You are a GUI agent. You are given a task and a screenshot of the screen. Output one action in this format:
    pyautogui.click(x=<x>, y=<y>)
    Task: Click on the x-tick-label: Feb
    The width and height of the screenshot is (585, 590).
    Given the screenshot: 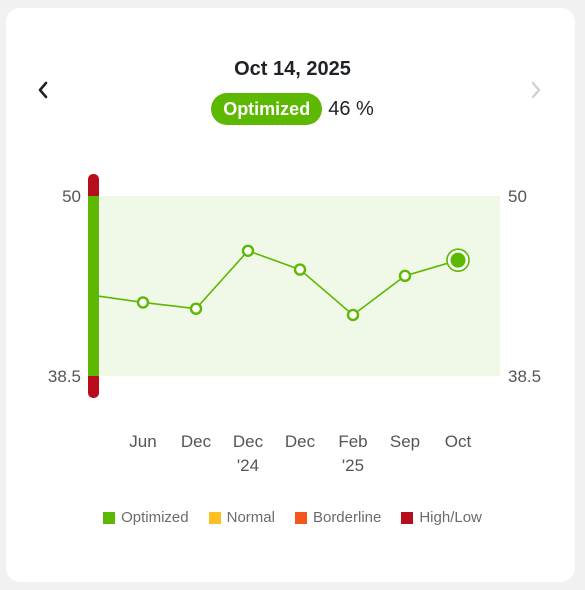 What is the action you would take?
    pyautogui.click(x=352, y=441)
    